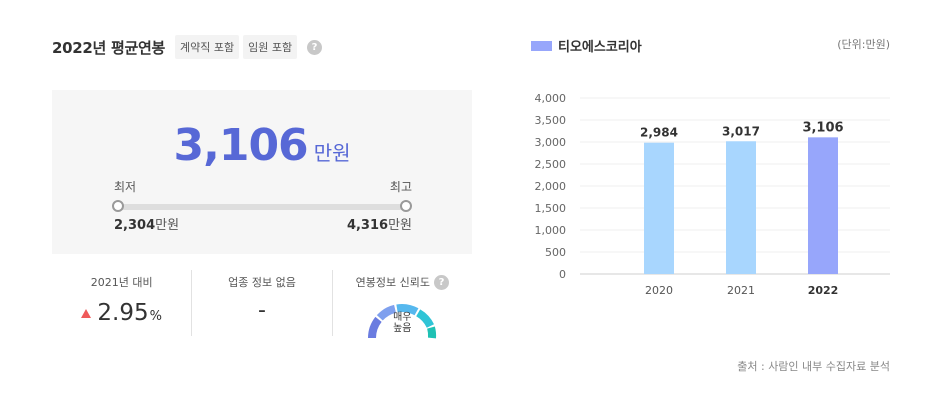  What do you see at coordinates (86, 313) in the screenshot?
I see `increase-arrow-icon` at bounding box center [86, 313].